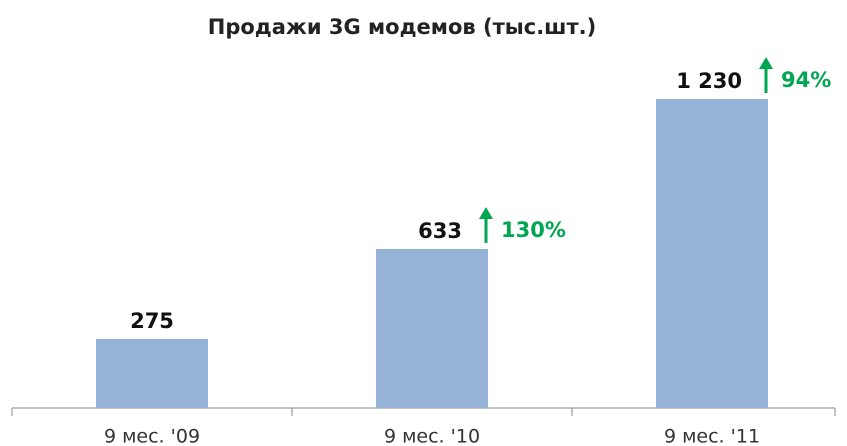 The height and width of the screenshot is (446, 847). I want to click on value-label: 633, so click(440, 231).